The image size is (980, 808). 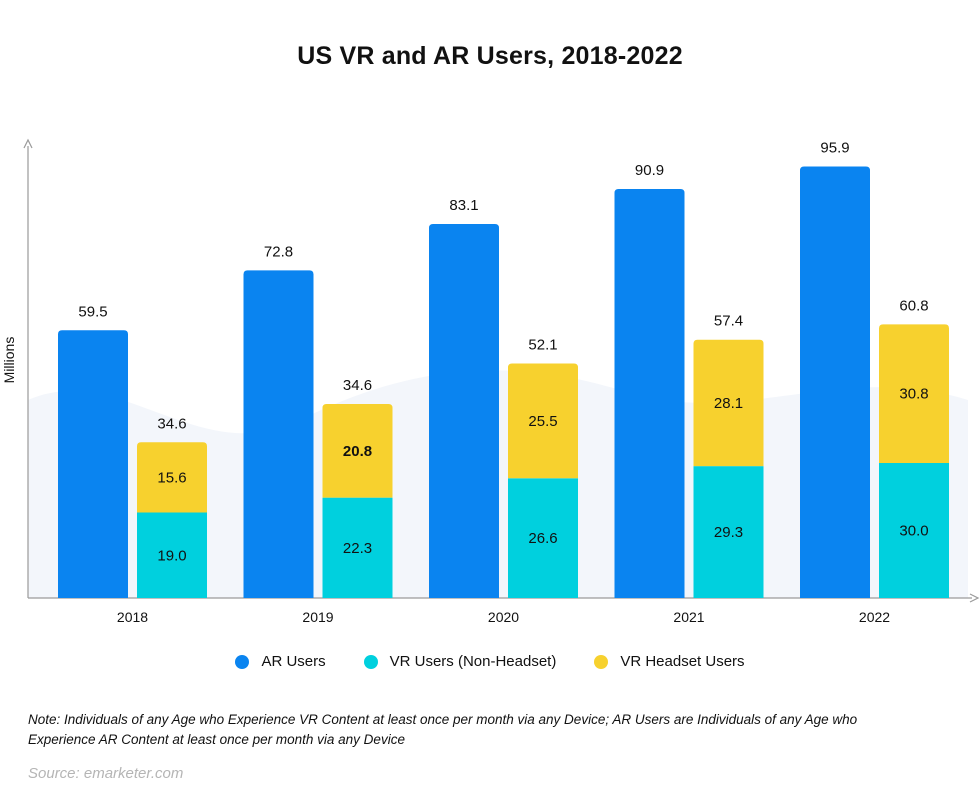 I want to click on legend-label-vr-non-headset: VR Users (Non-Headset), so click(x=473, y=661).